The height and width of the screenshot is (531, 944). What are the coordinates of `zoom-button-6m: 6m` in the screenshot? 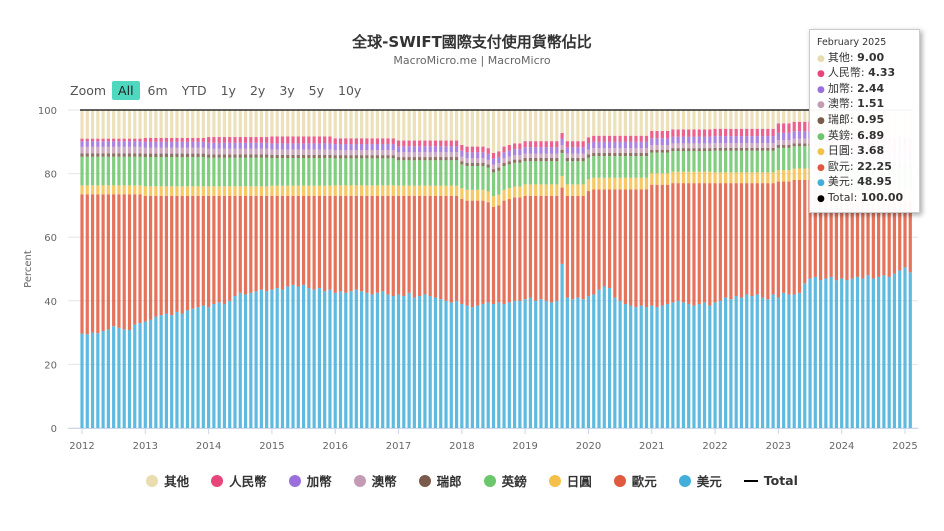 It's located at (157, 90).